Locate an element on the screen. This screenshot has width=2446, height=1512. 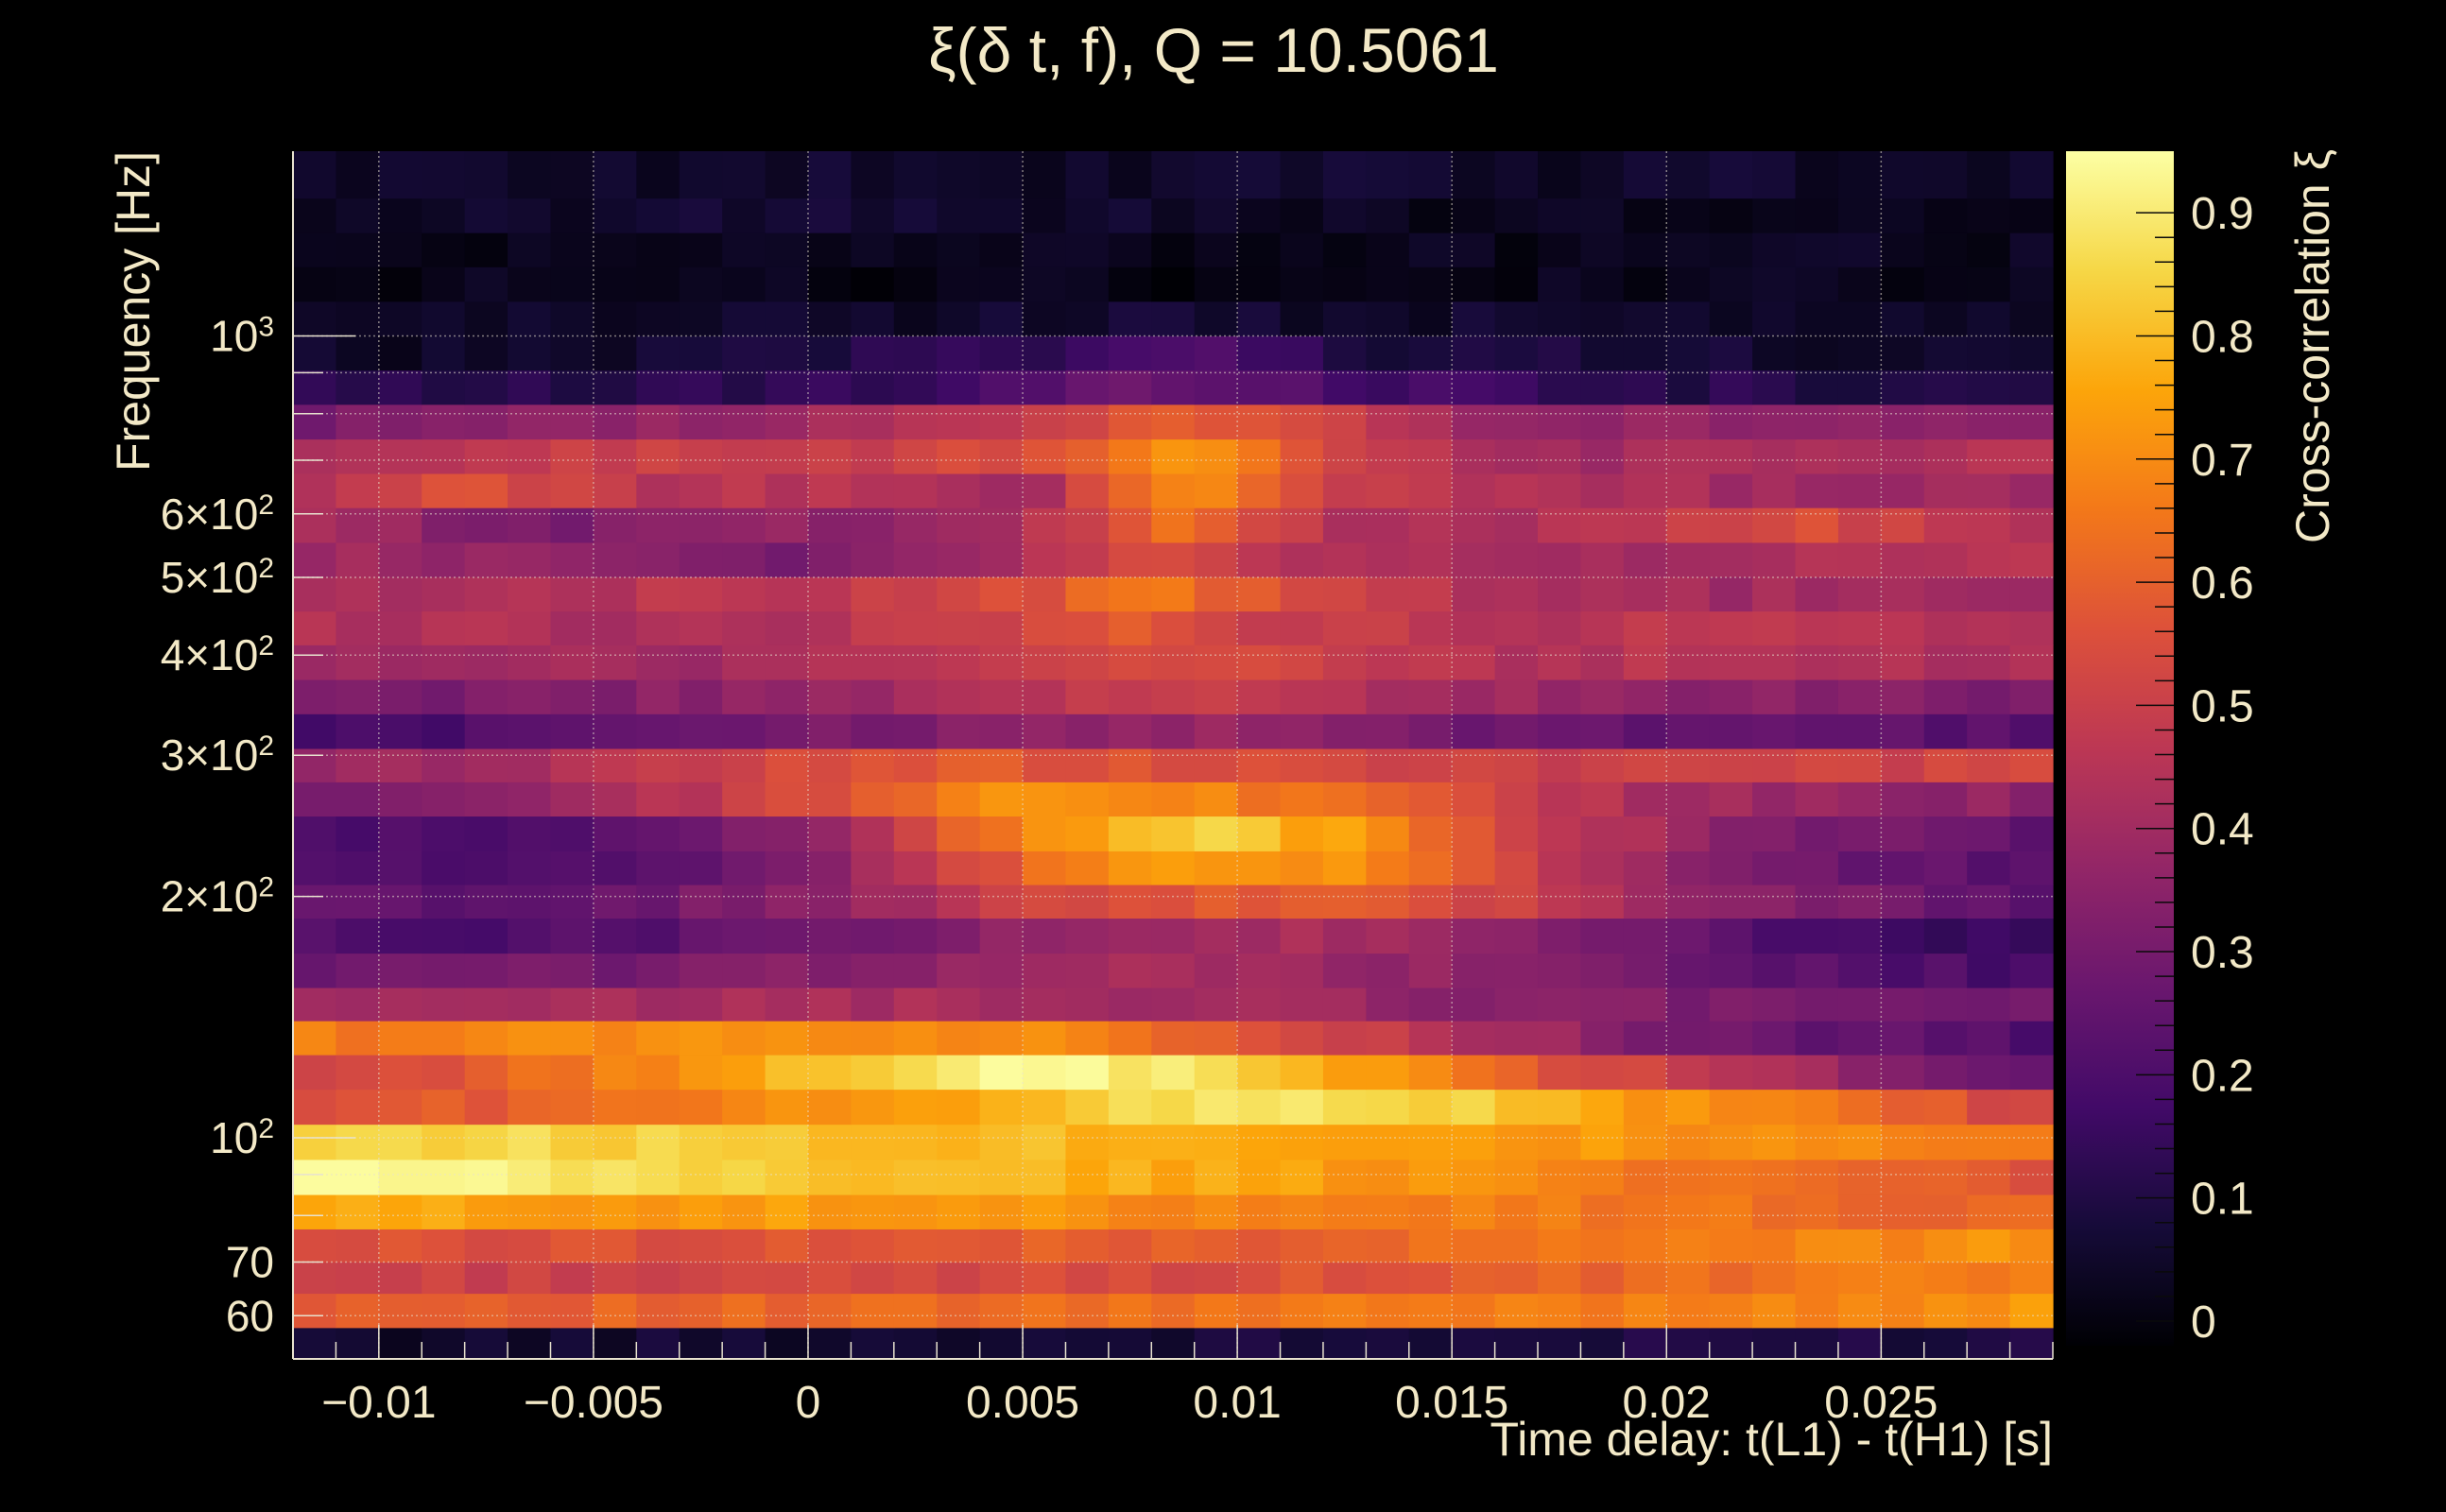
y-tick-label-8: 103 is located at coordinates (242, 336).